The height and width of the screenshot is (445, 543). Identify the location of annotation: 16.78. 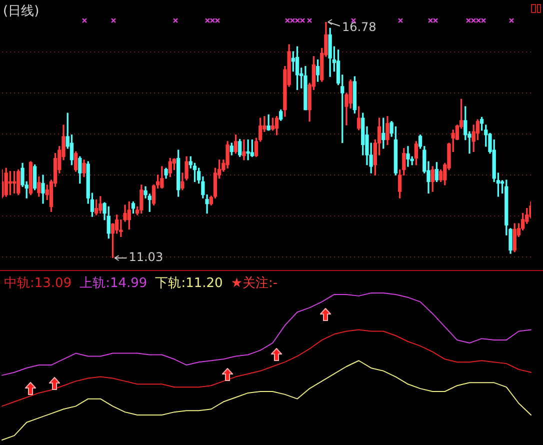
(359, 27).